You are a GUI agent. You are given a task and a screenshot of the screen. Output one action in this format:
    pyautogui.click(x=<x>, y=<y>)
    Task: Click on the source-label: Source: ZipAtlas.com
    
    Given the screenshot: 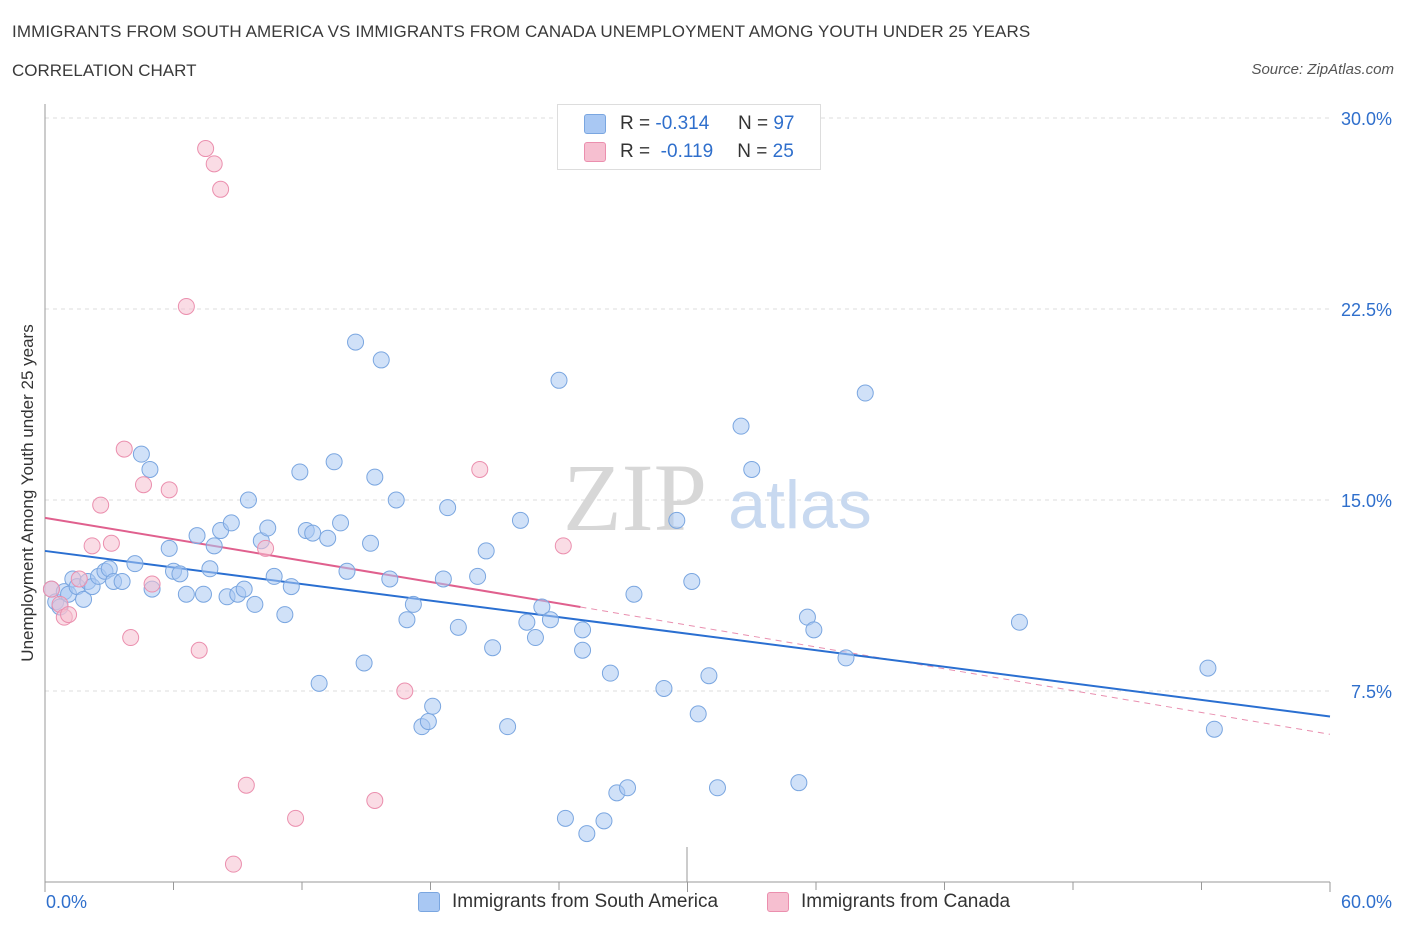 What is the action you would take?
    pyautogui.click(x=1322, y=69)
    